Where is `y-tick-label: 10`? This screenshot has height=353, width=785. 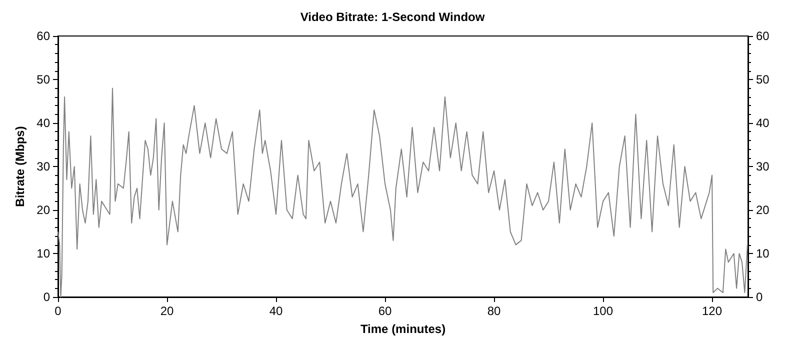
y-tick-label: 10 is located at coordinates (43, 253).